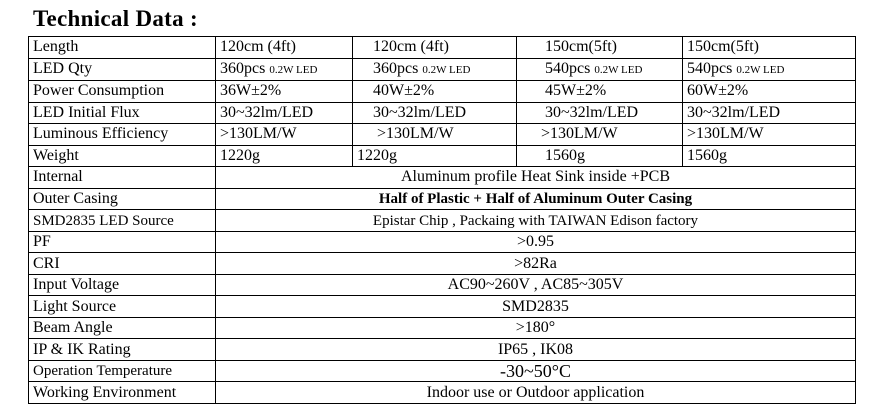  I want to click on table-row: Light Source SMD2835, so click(442, 306).